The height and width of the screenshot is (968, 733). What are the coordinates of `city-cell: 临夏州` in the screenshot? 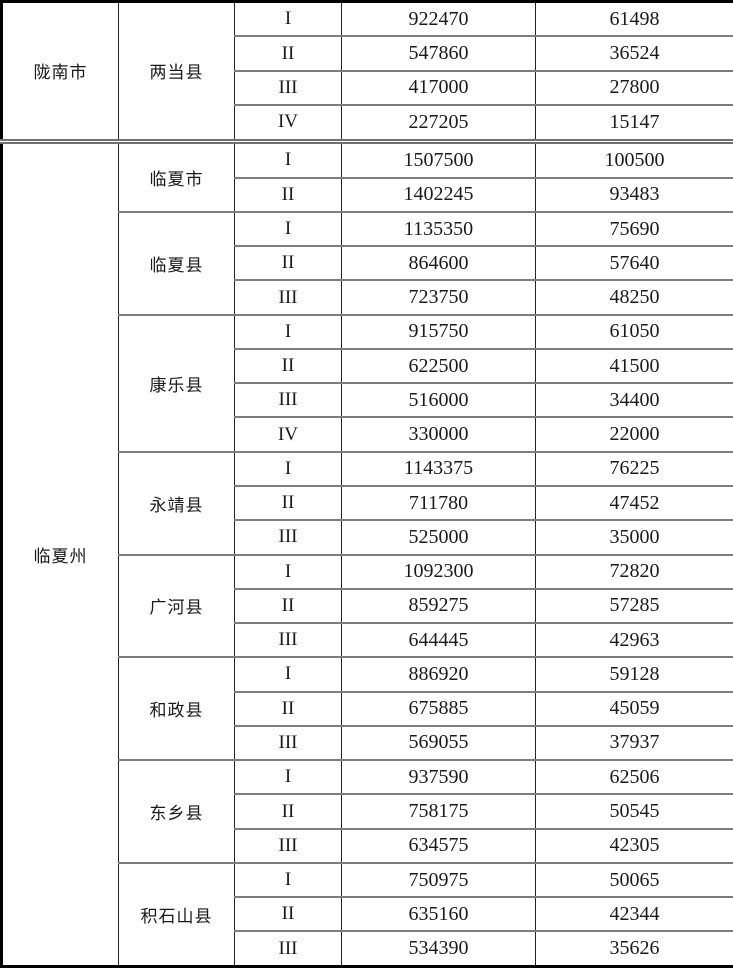 It's located at (60, 553).